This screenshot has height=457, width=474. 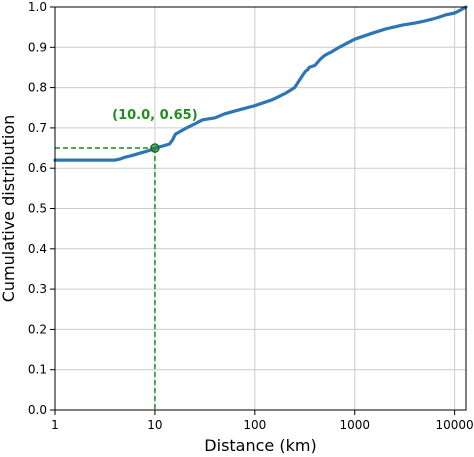 I want to click on x-tick-label: 10000, so click(x=455, y=425).